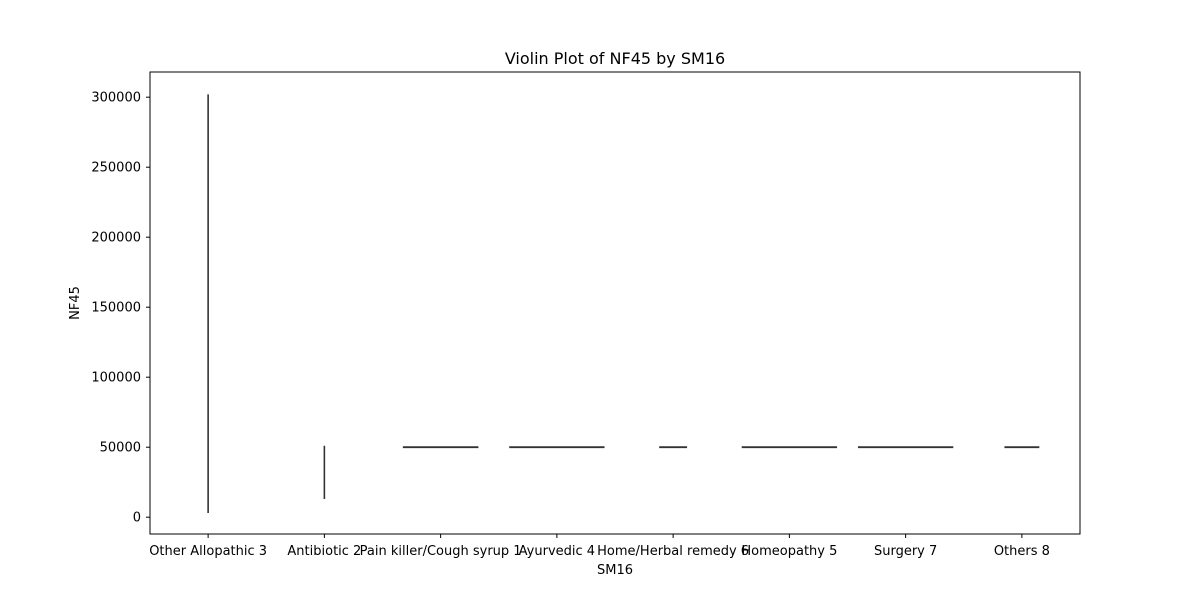  What do you see at coordinates (116, 98) in the screenshot?
I see `y-tick-label: 300000` at bounding box center [116, 98].